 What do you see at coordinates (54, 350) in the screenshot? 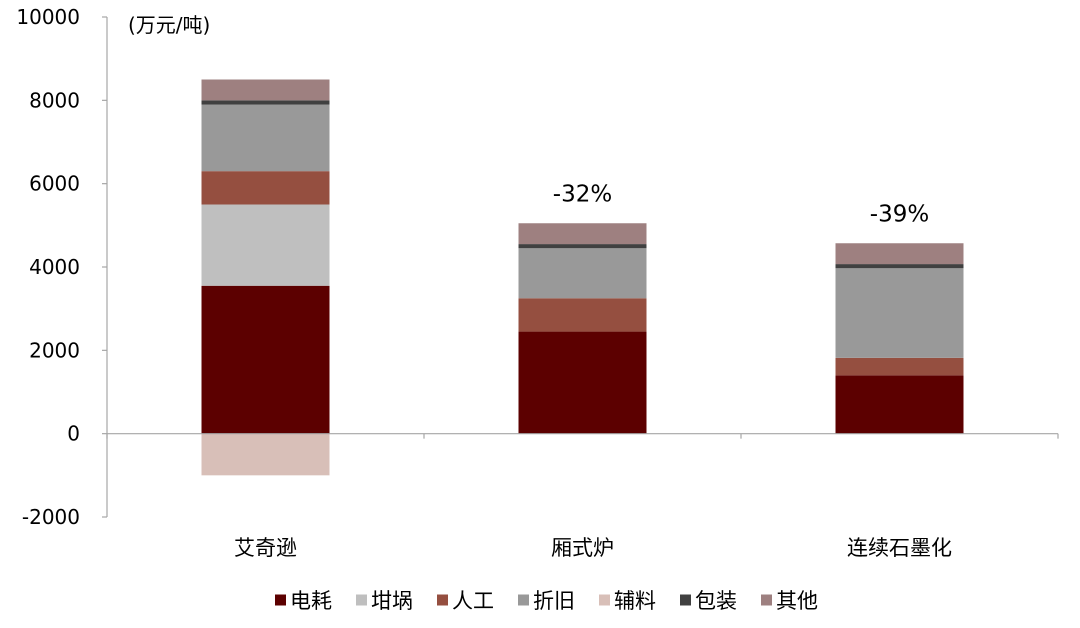
I see `y-tick-label: 2000` at bounding box center [54, 350].